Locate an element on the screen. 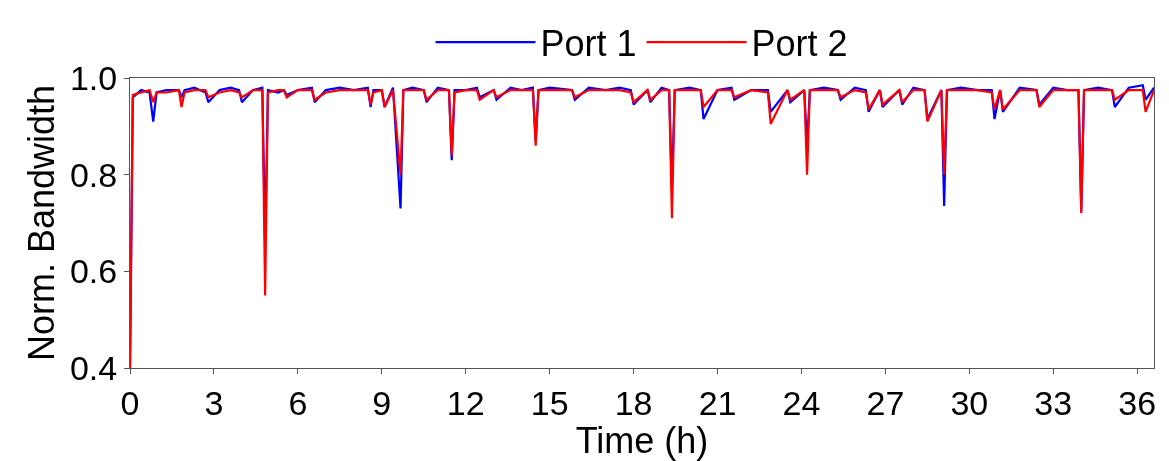 The height and width of the screenshot is (461, 1169). x-tick-label: 18 is located at coordinates (633, 402).